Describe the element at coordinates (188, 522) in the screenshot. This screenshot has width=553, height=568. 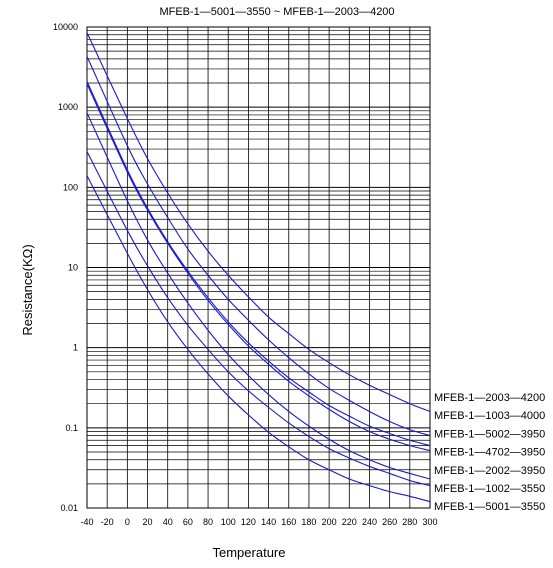
I see `x-tick-label: 60` at that location.